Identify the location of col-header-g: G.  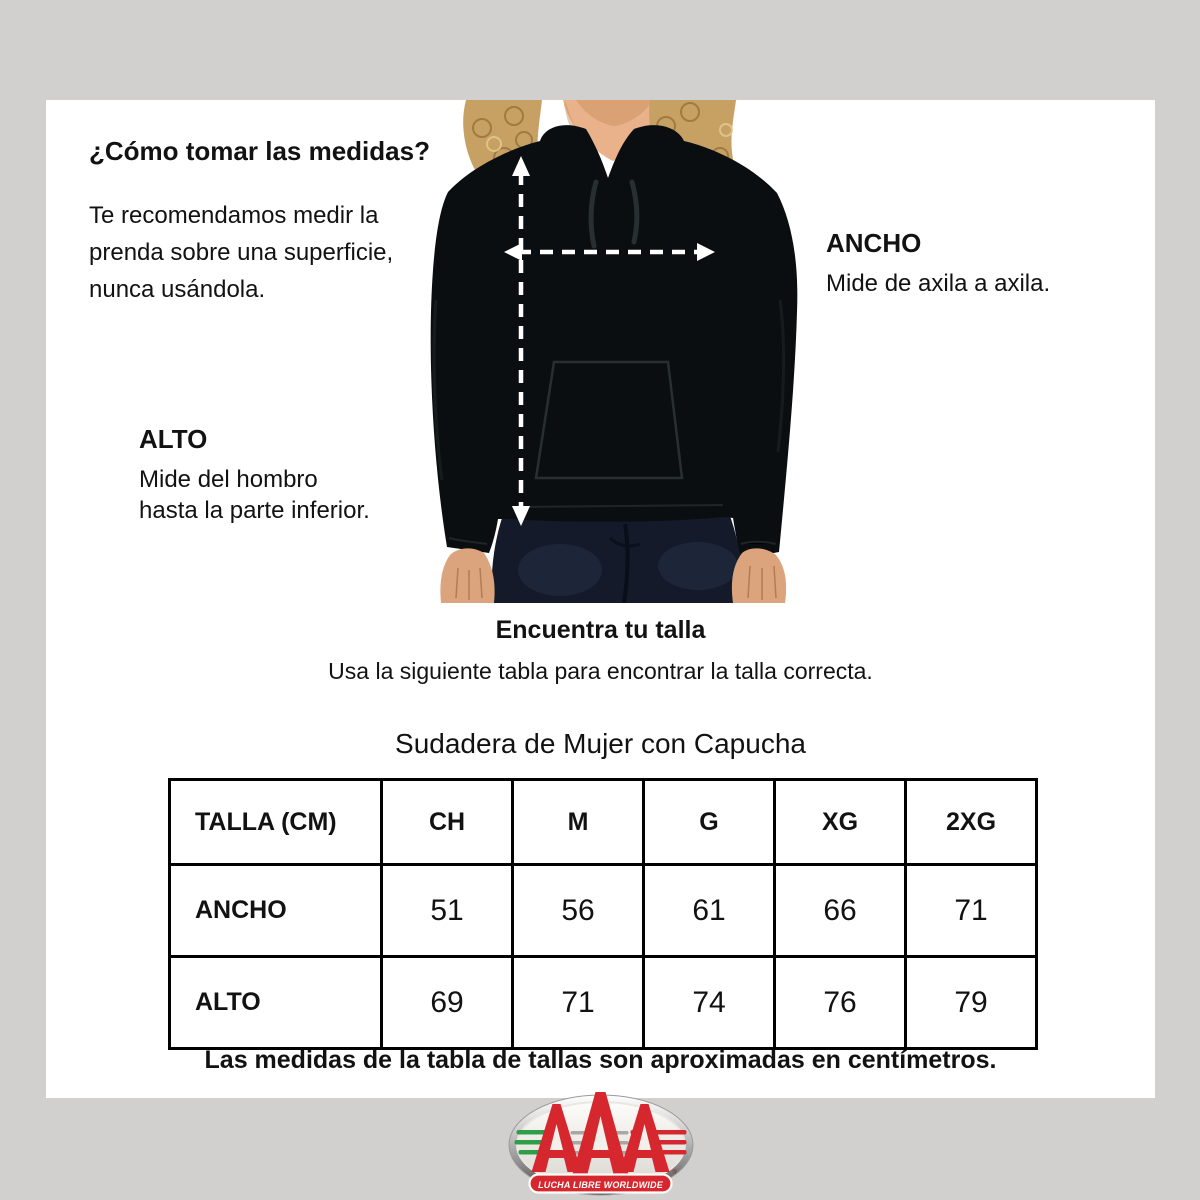
(709, 822).